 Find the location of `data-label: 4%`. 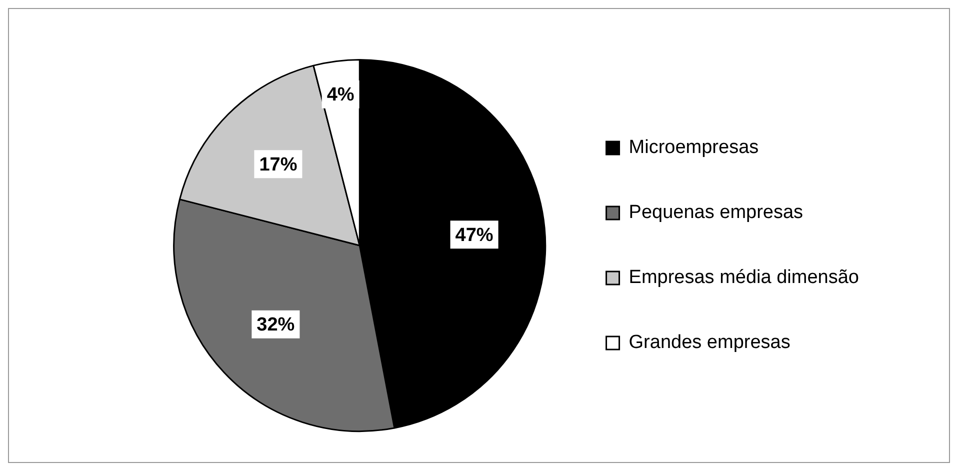

data-label: 4% is located at coordinates (340, 95).